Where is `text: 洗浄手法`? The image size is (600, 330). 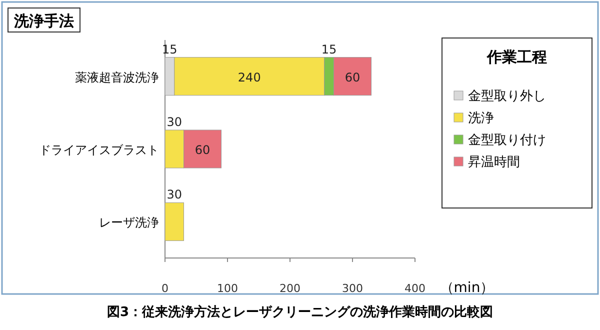
text: 洗浄手法 is located at coordinates (43, 21).